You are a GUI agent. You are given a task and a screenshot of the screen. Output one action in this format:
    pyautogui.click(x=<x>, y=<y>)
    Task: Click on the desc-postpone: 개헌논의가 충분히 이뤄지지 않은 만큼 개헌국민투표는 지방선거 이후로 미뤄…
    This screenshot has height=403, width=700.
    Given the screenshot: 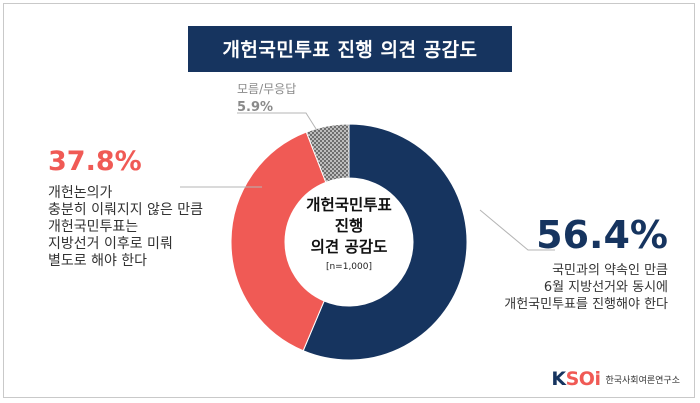 What is the action you would take?
    pyautogui.click(x=126, y=227)
    